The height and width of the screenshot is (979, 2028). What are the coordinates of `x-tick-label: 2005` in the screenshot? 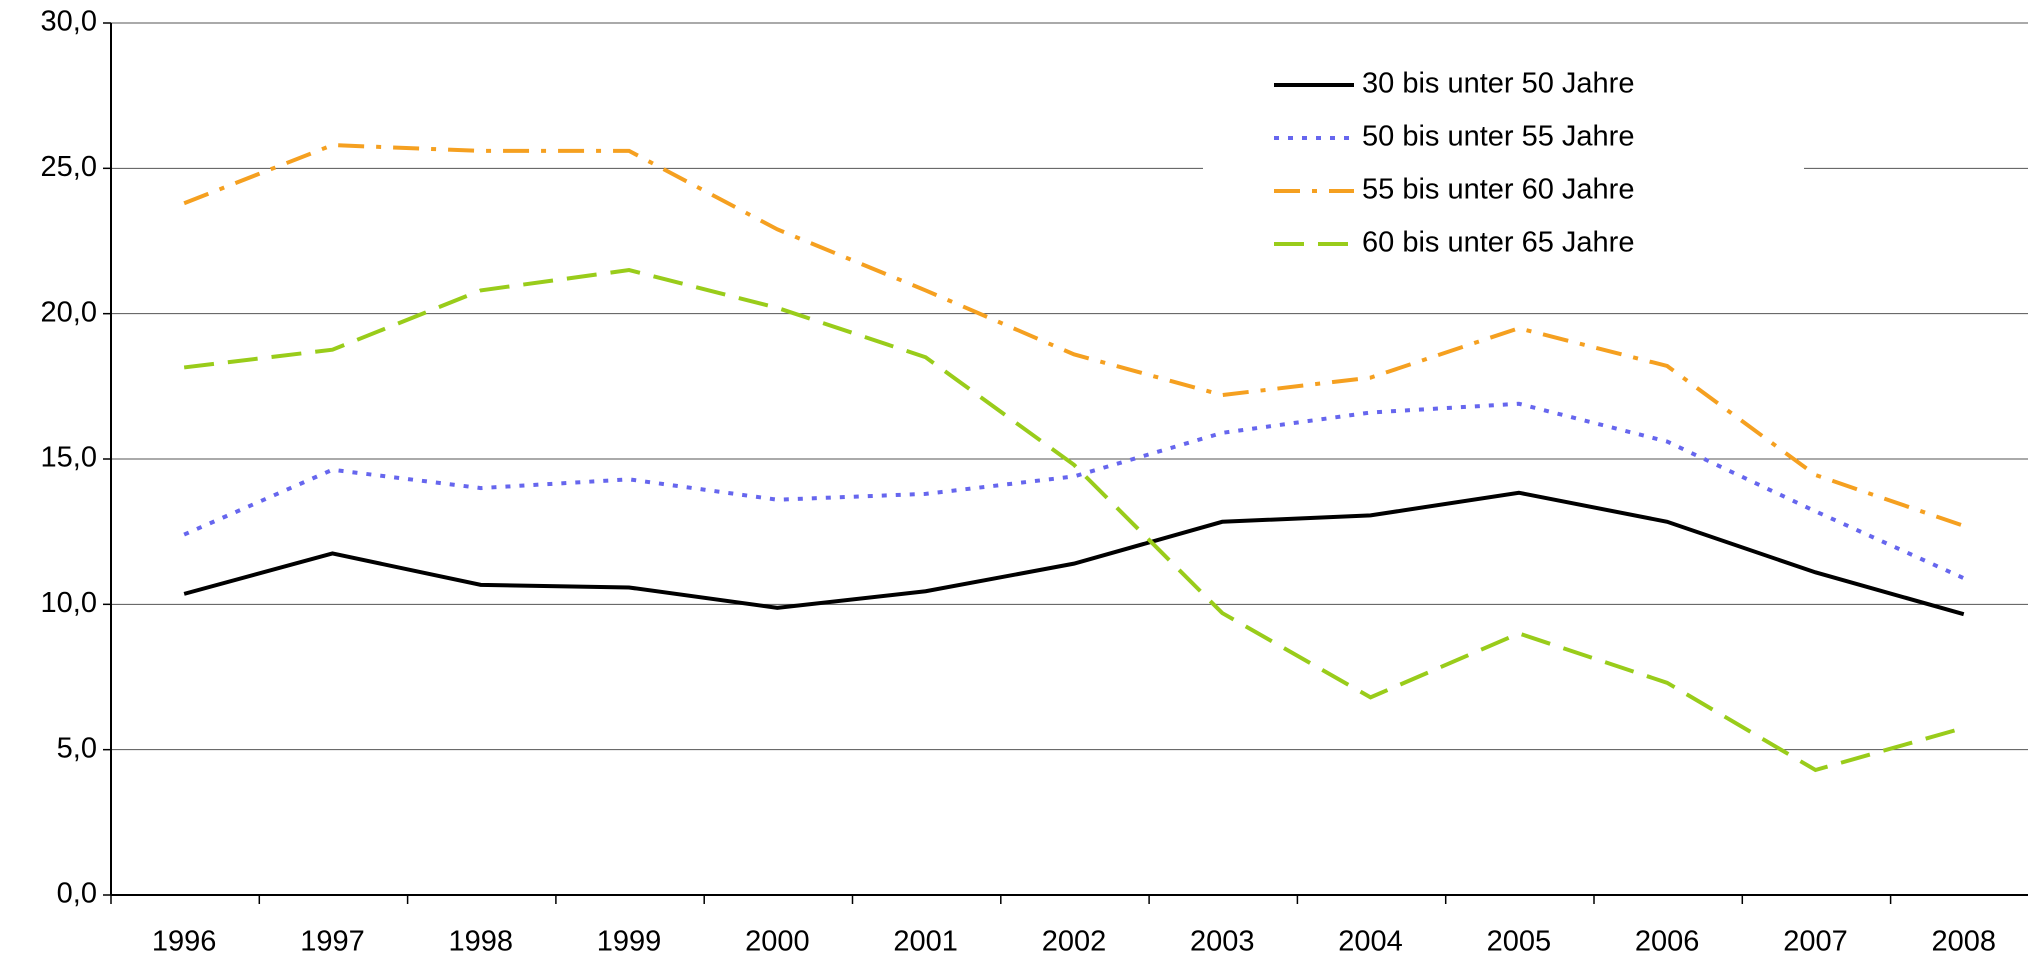 It's located at (1519, 942).